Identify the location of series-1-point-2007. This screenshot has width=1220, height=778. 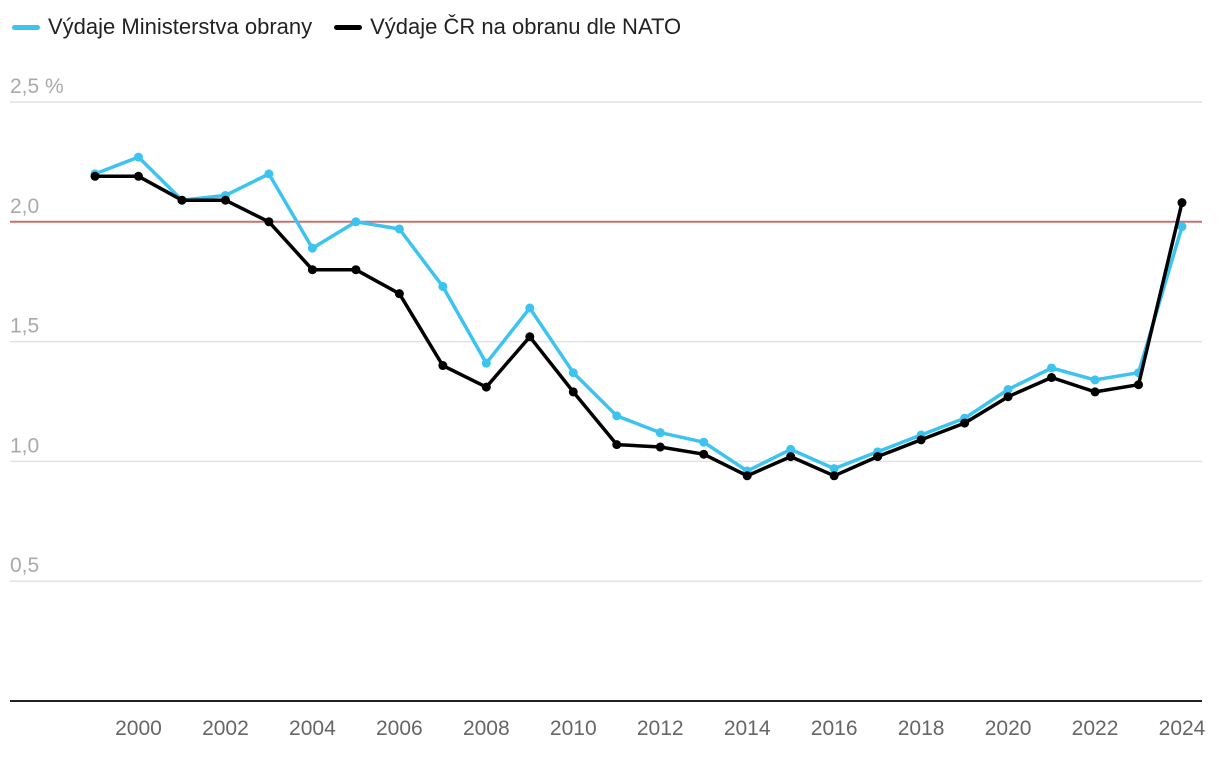
(443, 366).